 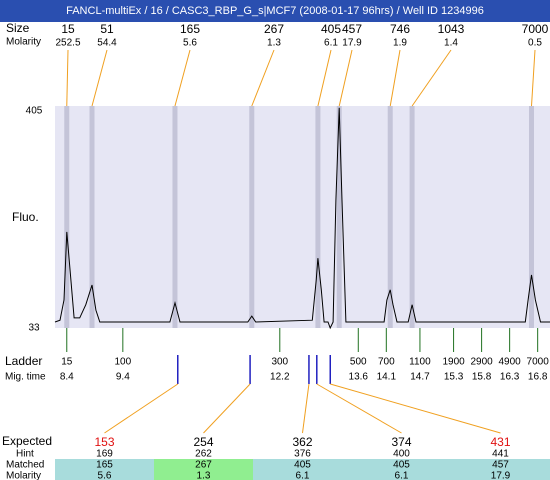 I want to click on ladder-time: 12.2, so click(x=280, y=377).